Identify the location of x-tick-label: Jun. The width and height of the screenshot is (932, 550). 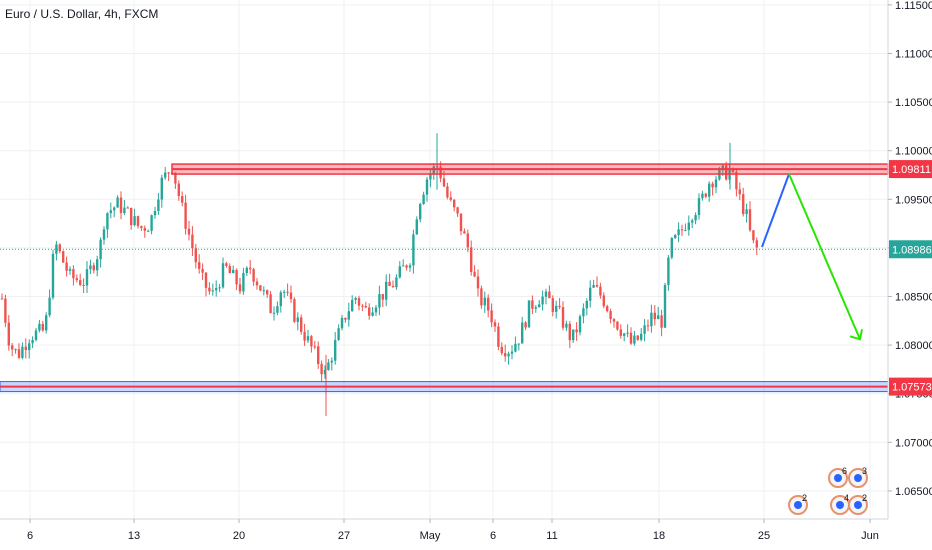
(870, 536).